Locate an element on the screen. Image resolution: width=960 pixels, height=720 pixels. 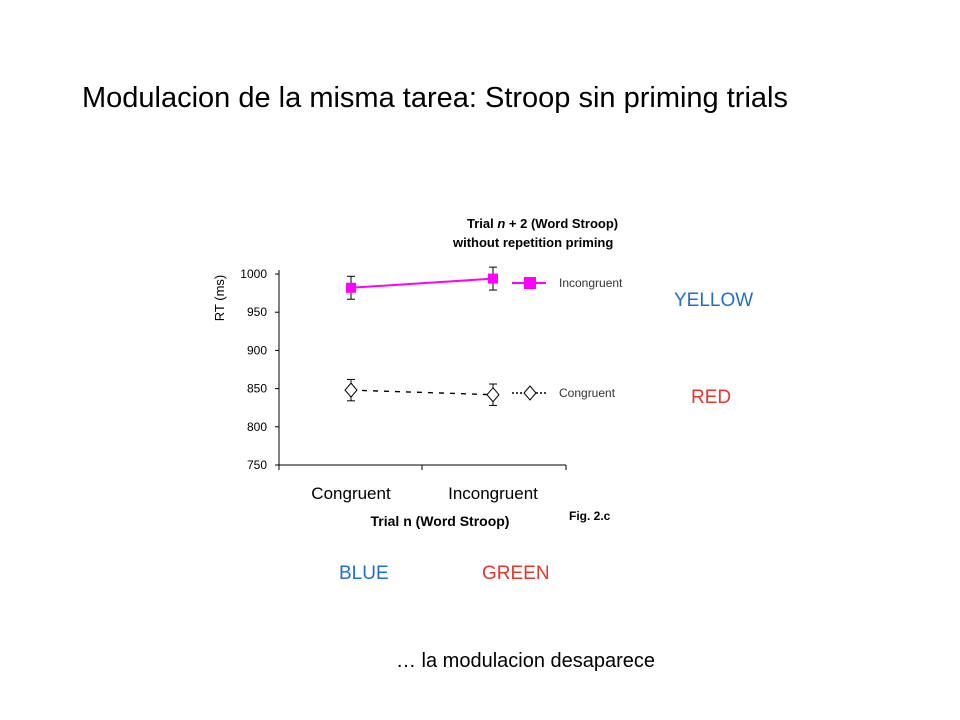
y-tick-label: 750 is located at coordinates (257, 465).